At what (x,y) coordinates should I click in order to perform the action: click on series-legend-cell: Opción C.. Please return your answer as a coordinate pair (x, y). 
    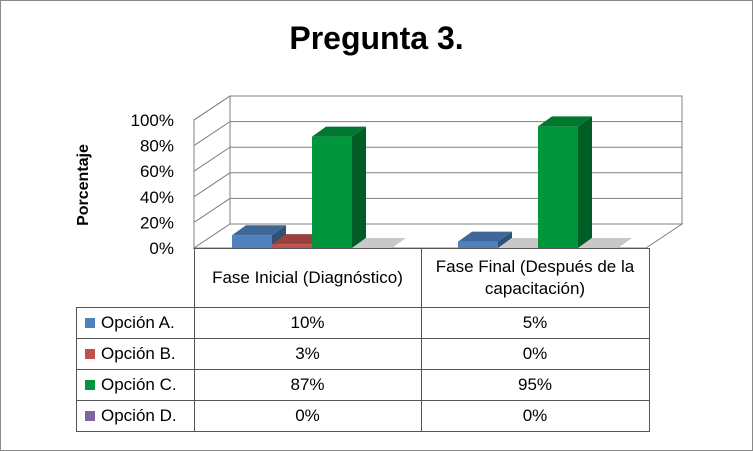
    Looking at the image, I should click on (135, 385).